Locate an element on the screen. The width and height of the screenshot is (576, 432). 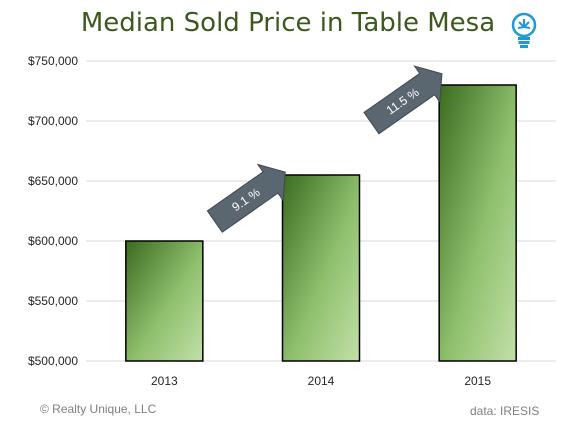
chart-title: Median Sold Price in Table Mesa is located at coordinates (288, 23).